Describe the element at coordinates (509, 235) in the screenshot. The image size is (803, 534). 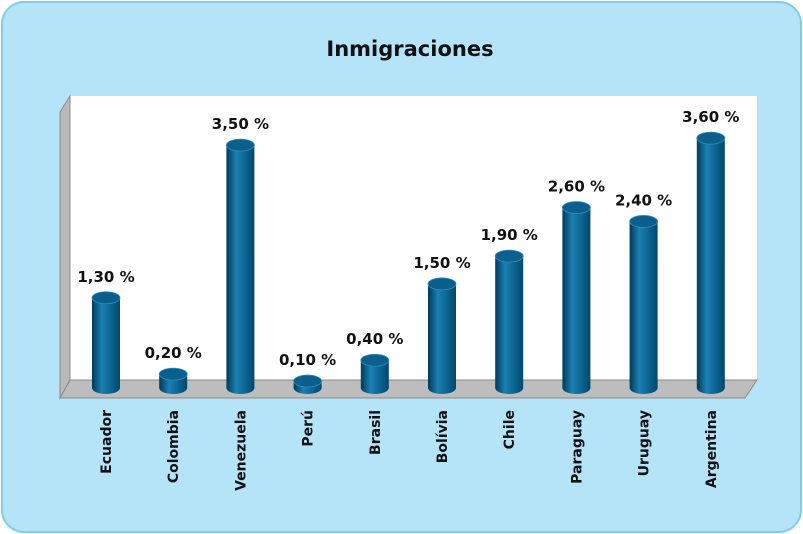
I see `value-label: 1,90 %` at that location.